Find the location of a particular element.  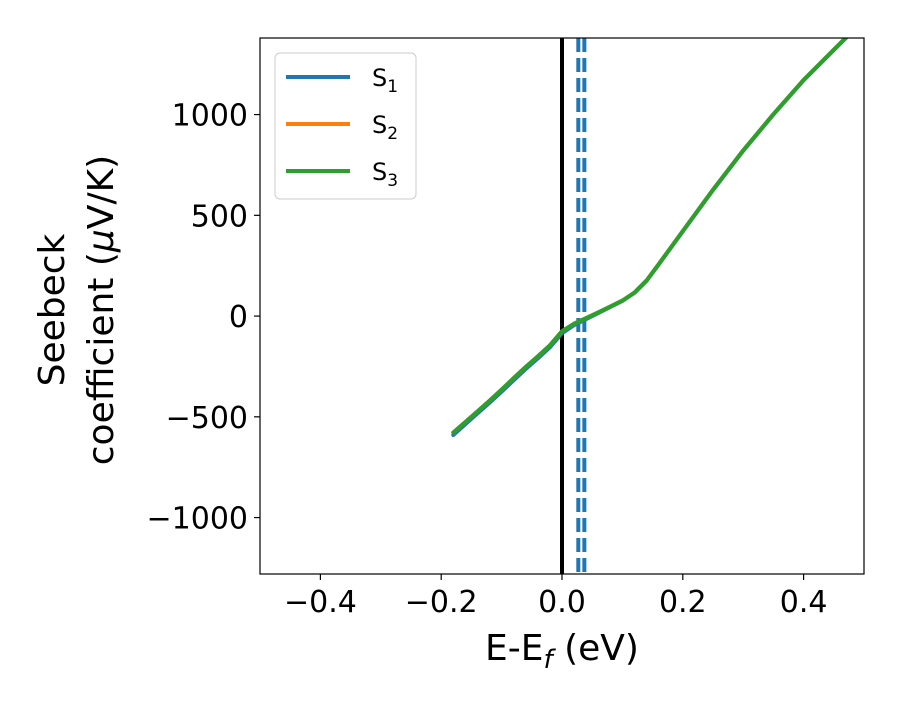

x-tick-label: 0.4 is located at coordinates (804, 602).